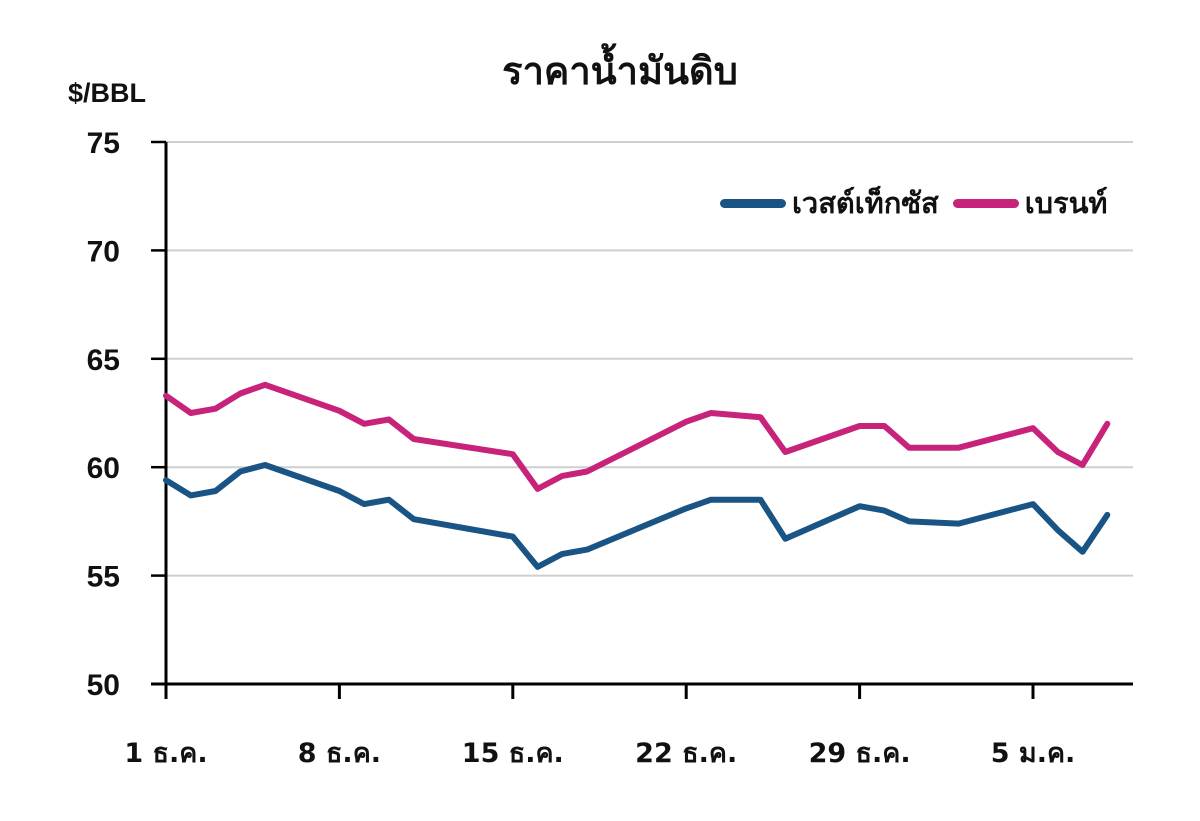 This screenshot has height=821, width=1200. I want to click on legend-swatch-brent, so click(985, 203).